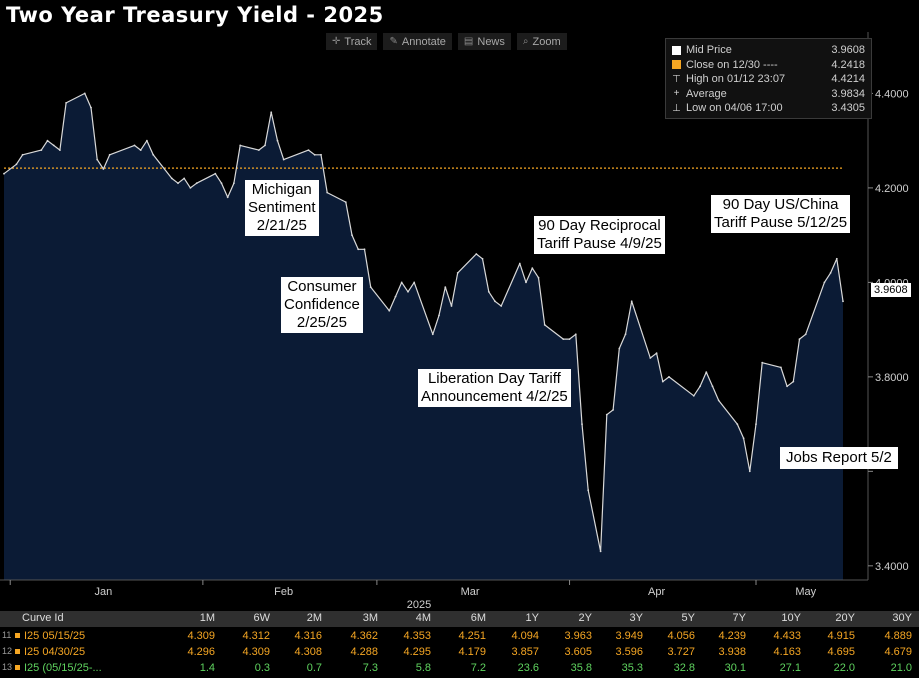 This screenshot has height=678, width=919. I want to click on table-cell: 27.1, so click(790, 668).